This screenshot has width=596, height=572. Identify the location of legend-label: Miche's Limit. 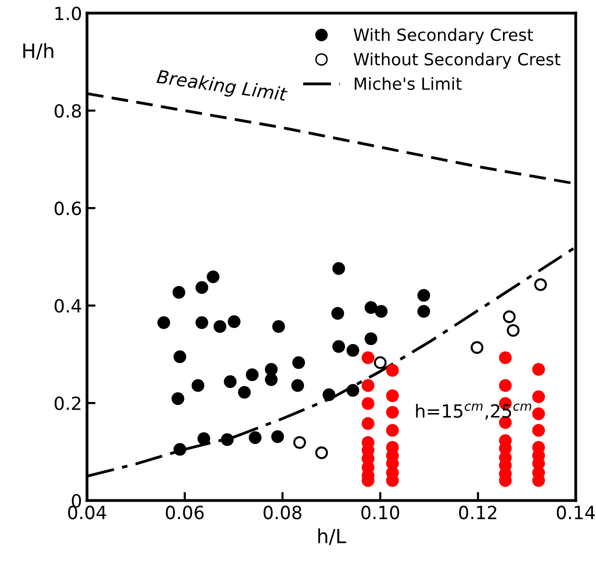
(408, 83).